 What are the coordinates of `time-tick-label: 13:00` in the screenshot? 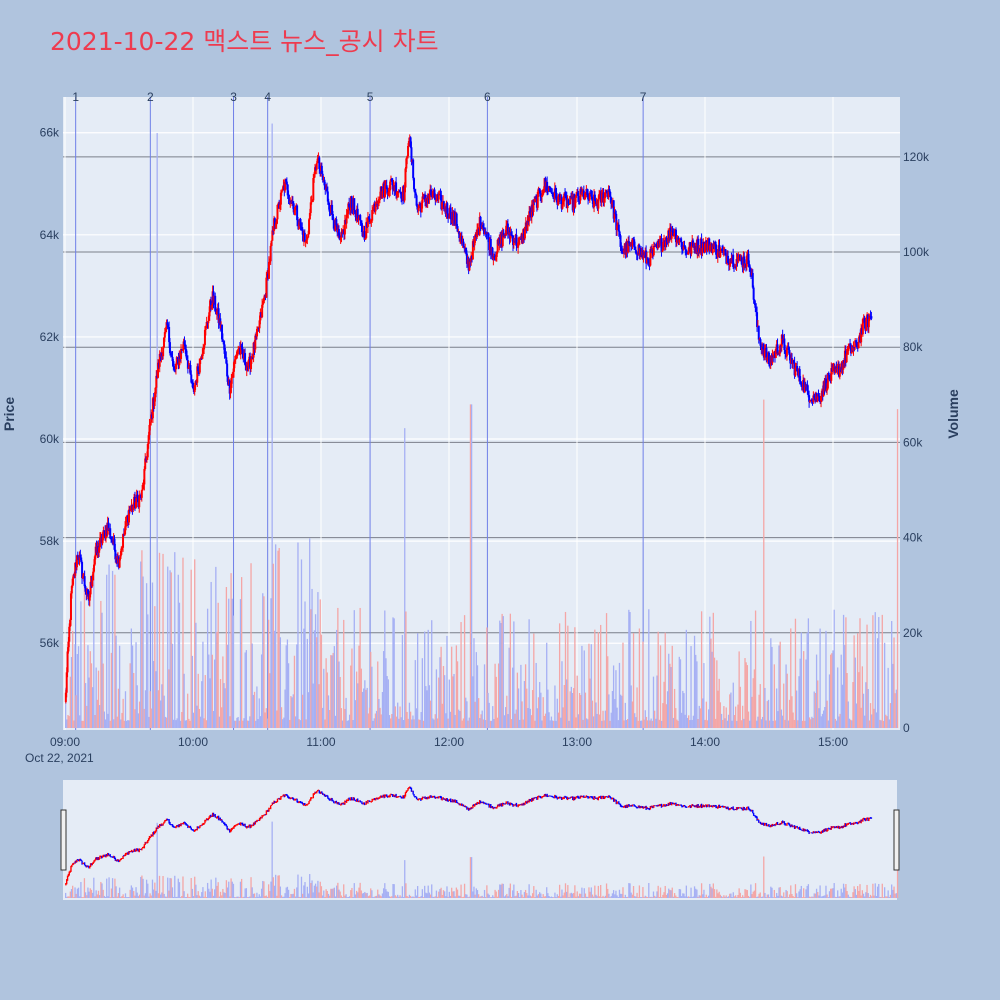 It's located at (577, 742).